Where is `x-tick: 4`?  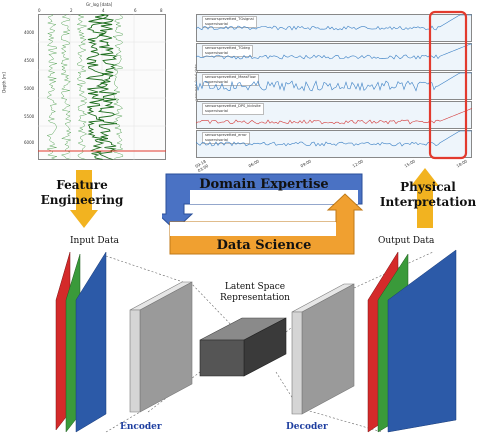
x-tick: 4 is located at coordinates (103, 10).